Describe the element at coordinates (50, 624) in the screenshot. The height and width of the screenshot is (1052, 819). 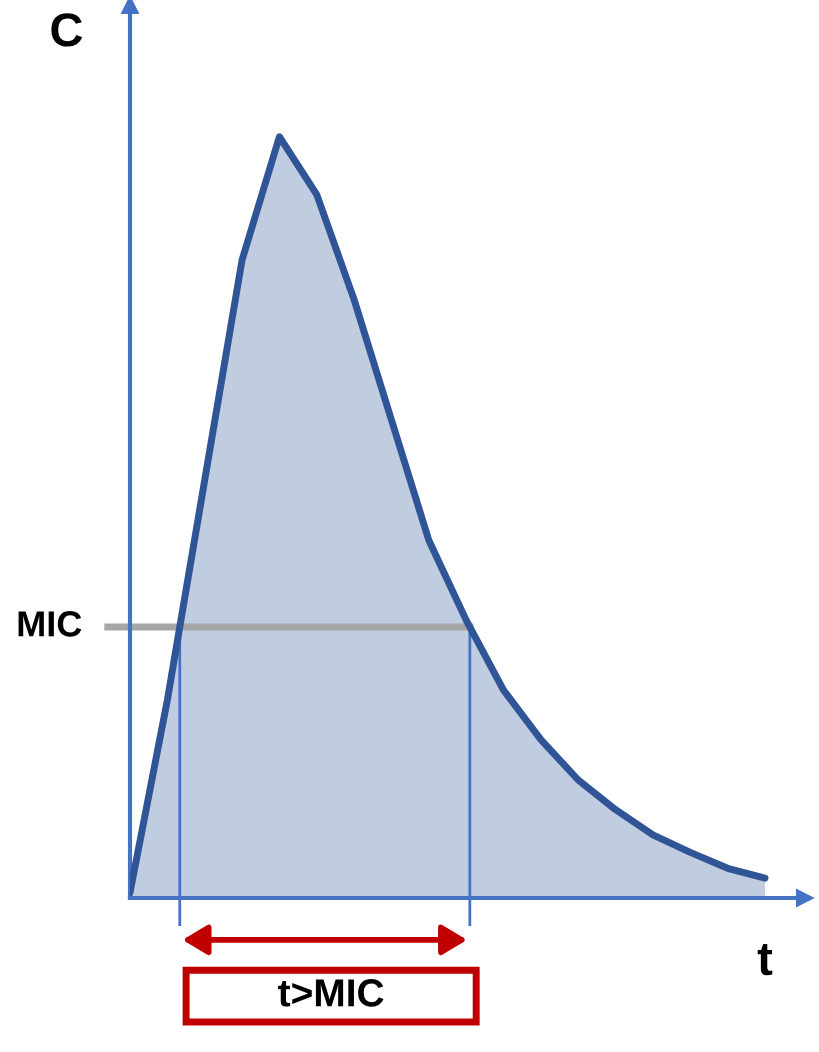
I see `ref-line-label: MIC` at that location.